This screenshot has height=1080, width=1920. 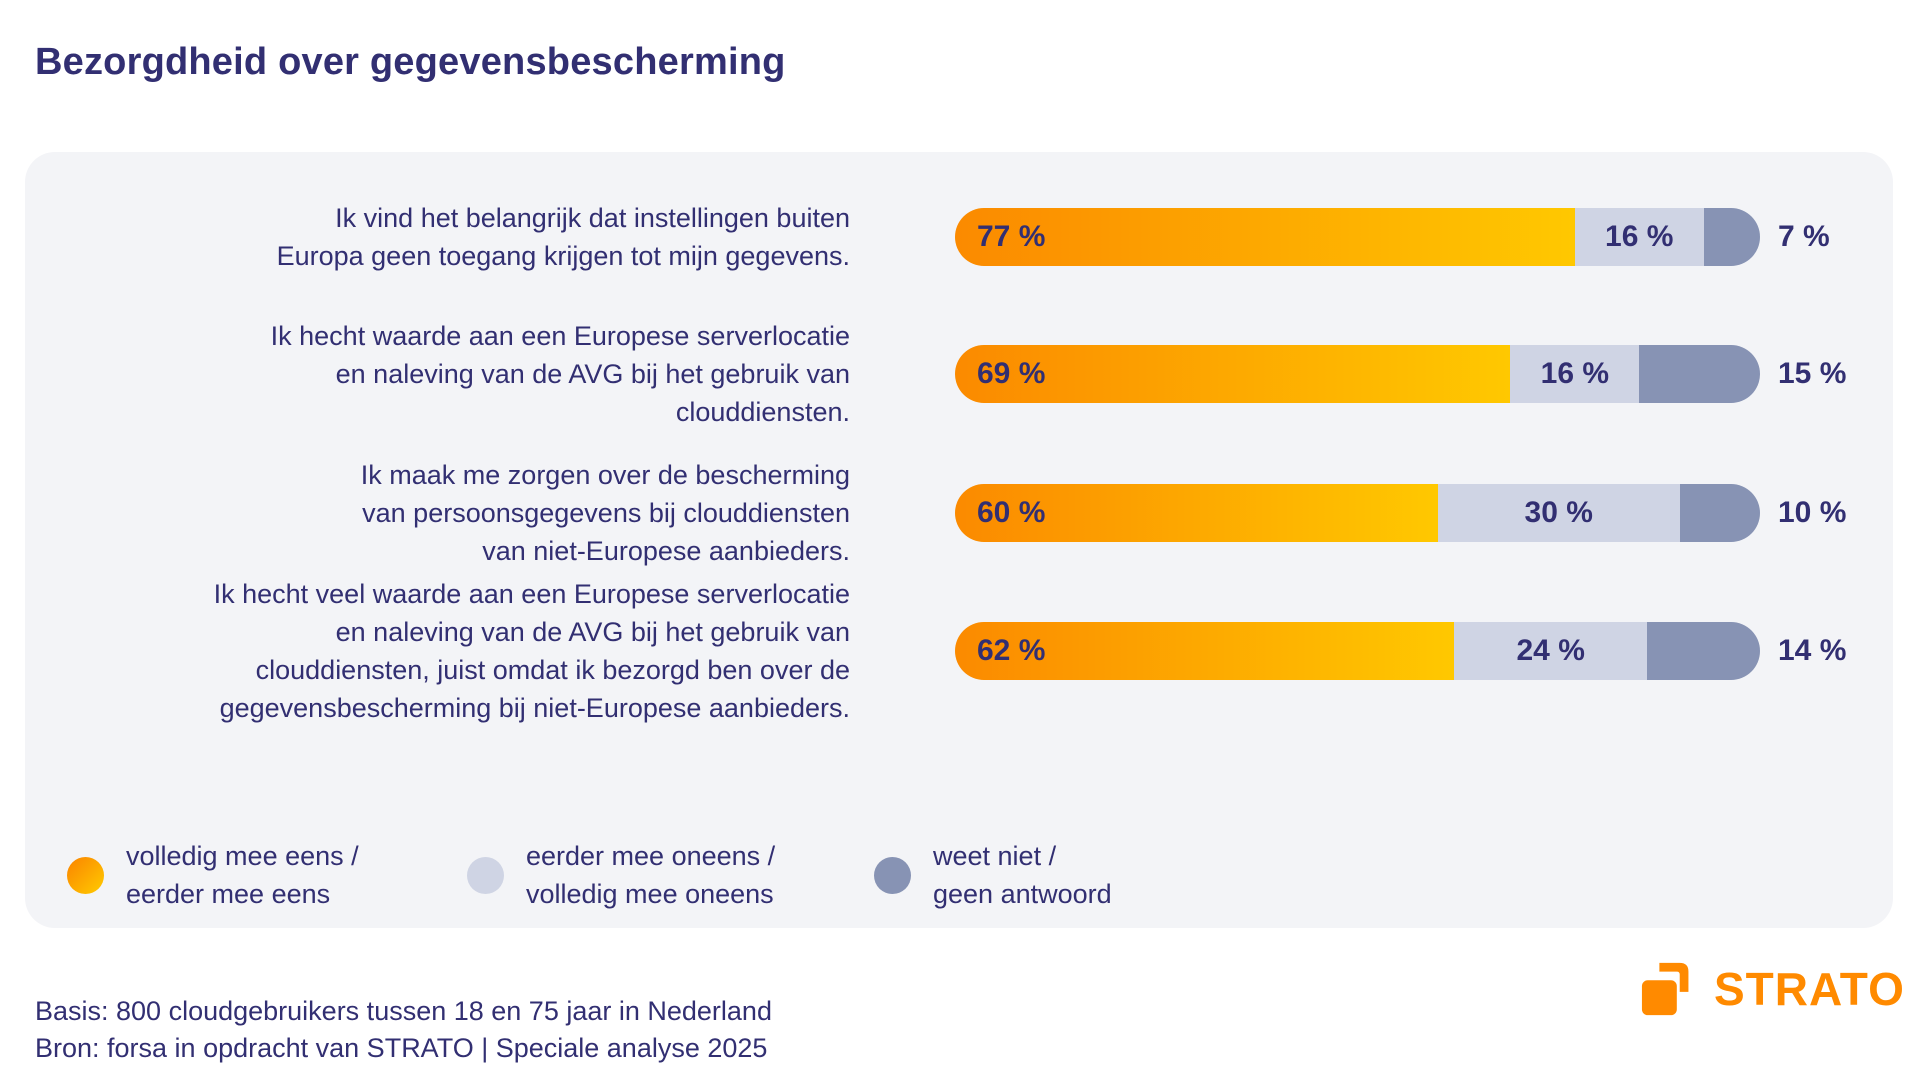 What do you see at coordinates (1022, 875) in the screenshot?
I see `legend-label: weet niet / geen antwoord` at bounding box center [1022, 875].